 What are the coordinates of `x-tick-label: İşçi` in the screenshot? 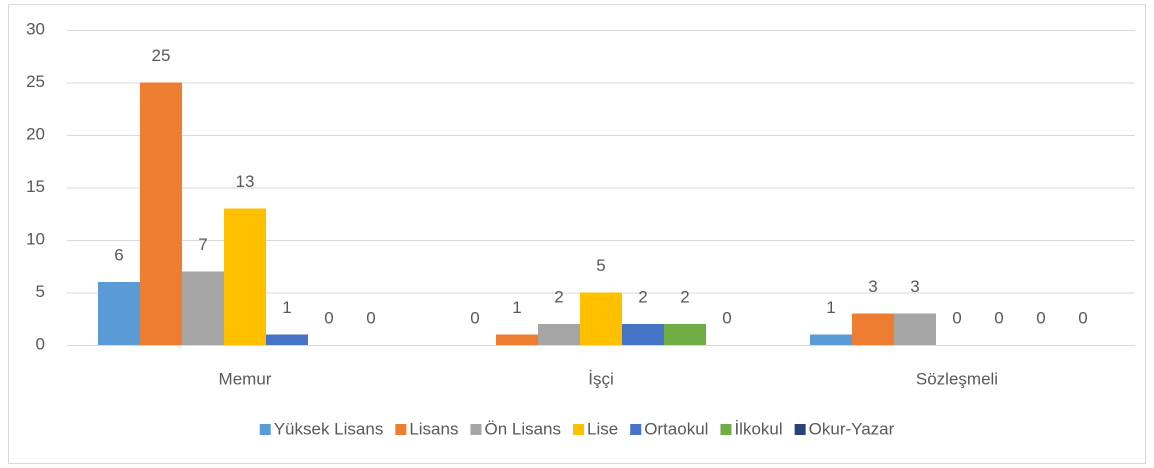 It's located at (601, 378).